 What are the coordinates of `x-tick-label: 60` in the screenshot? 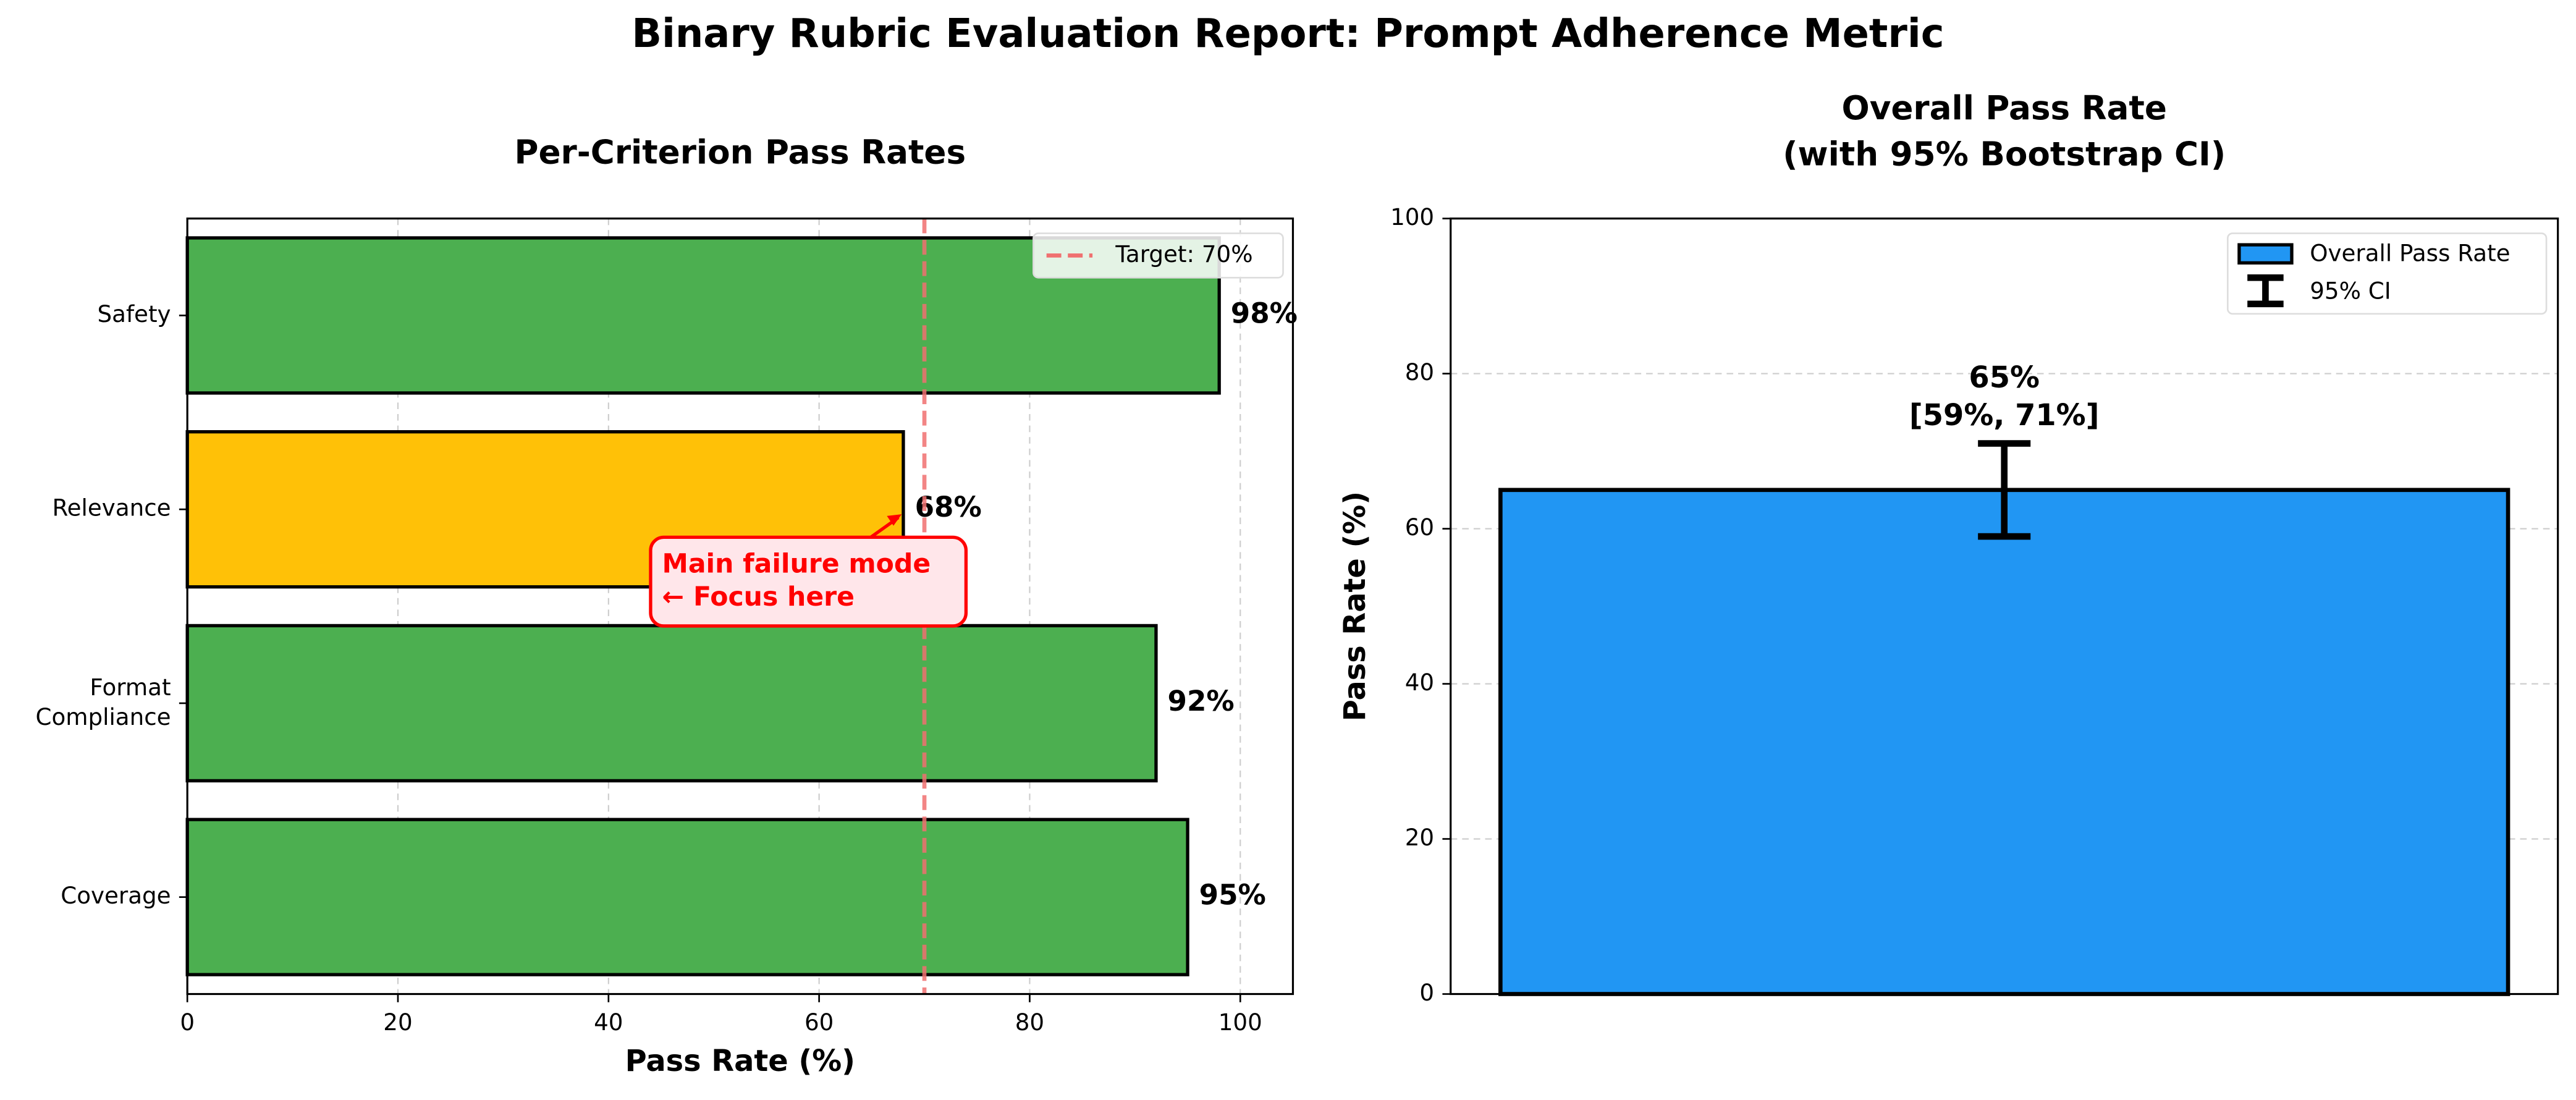 It's located at (819, 1022).